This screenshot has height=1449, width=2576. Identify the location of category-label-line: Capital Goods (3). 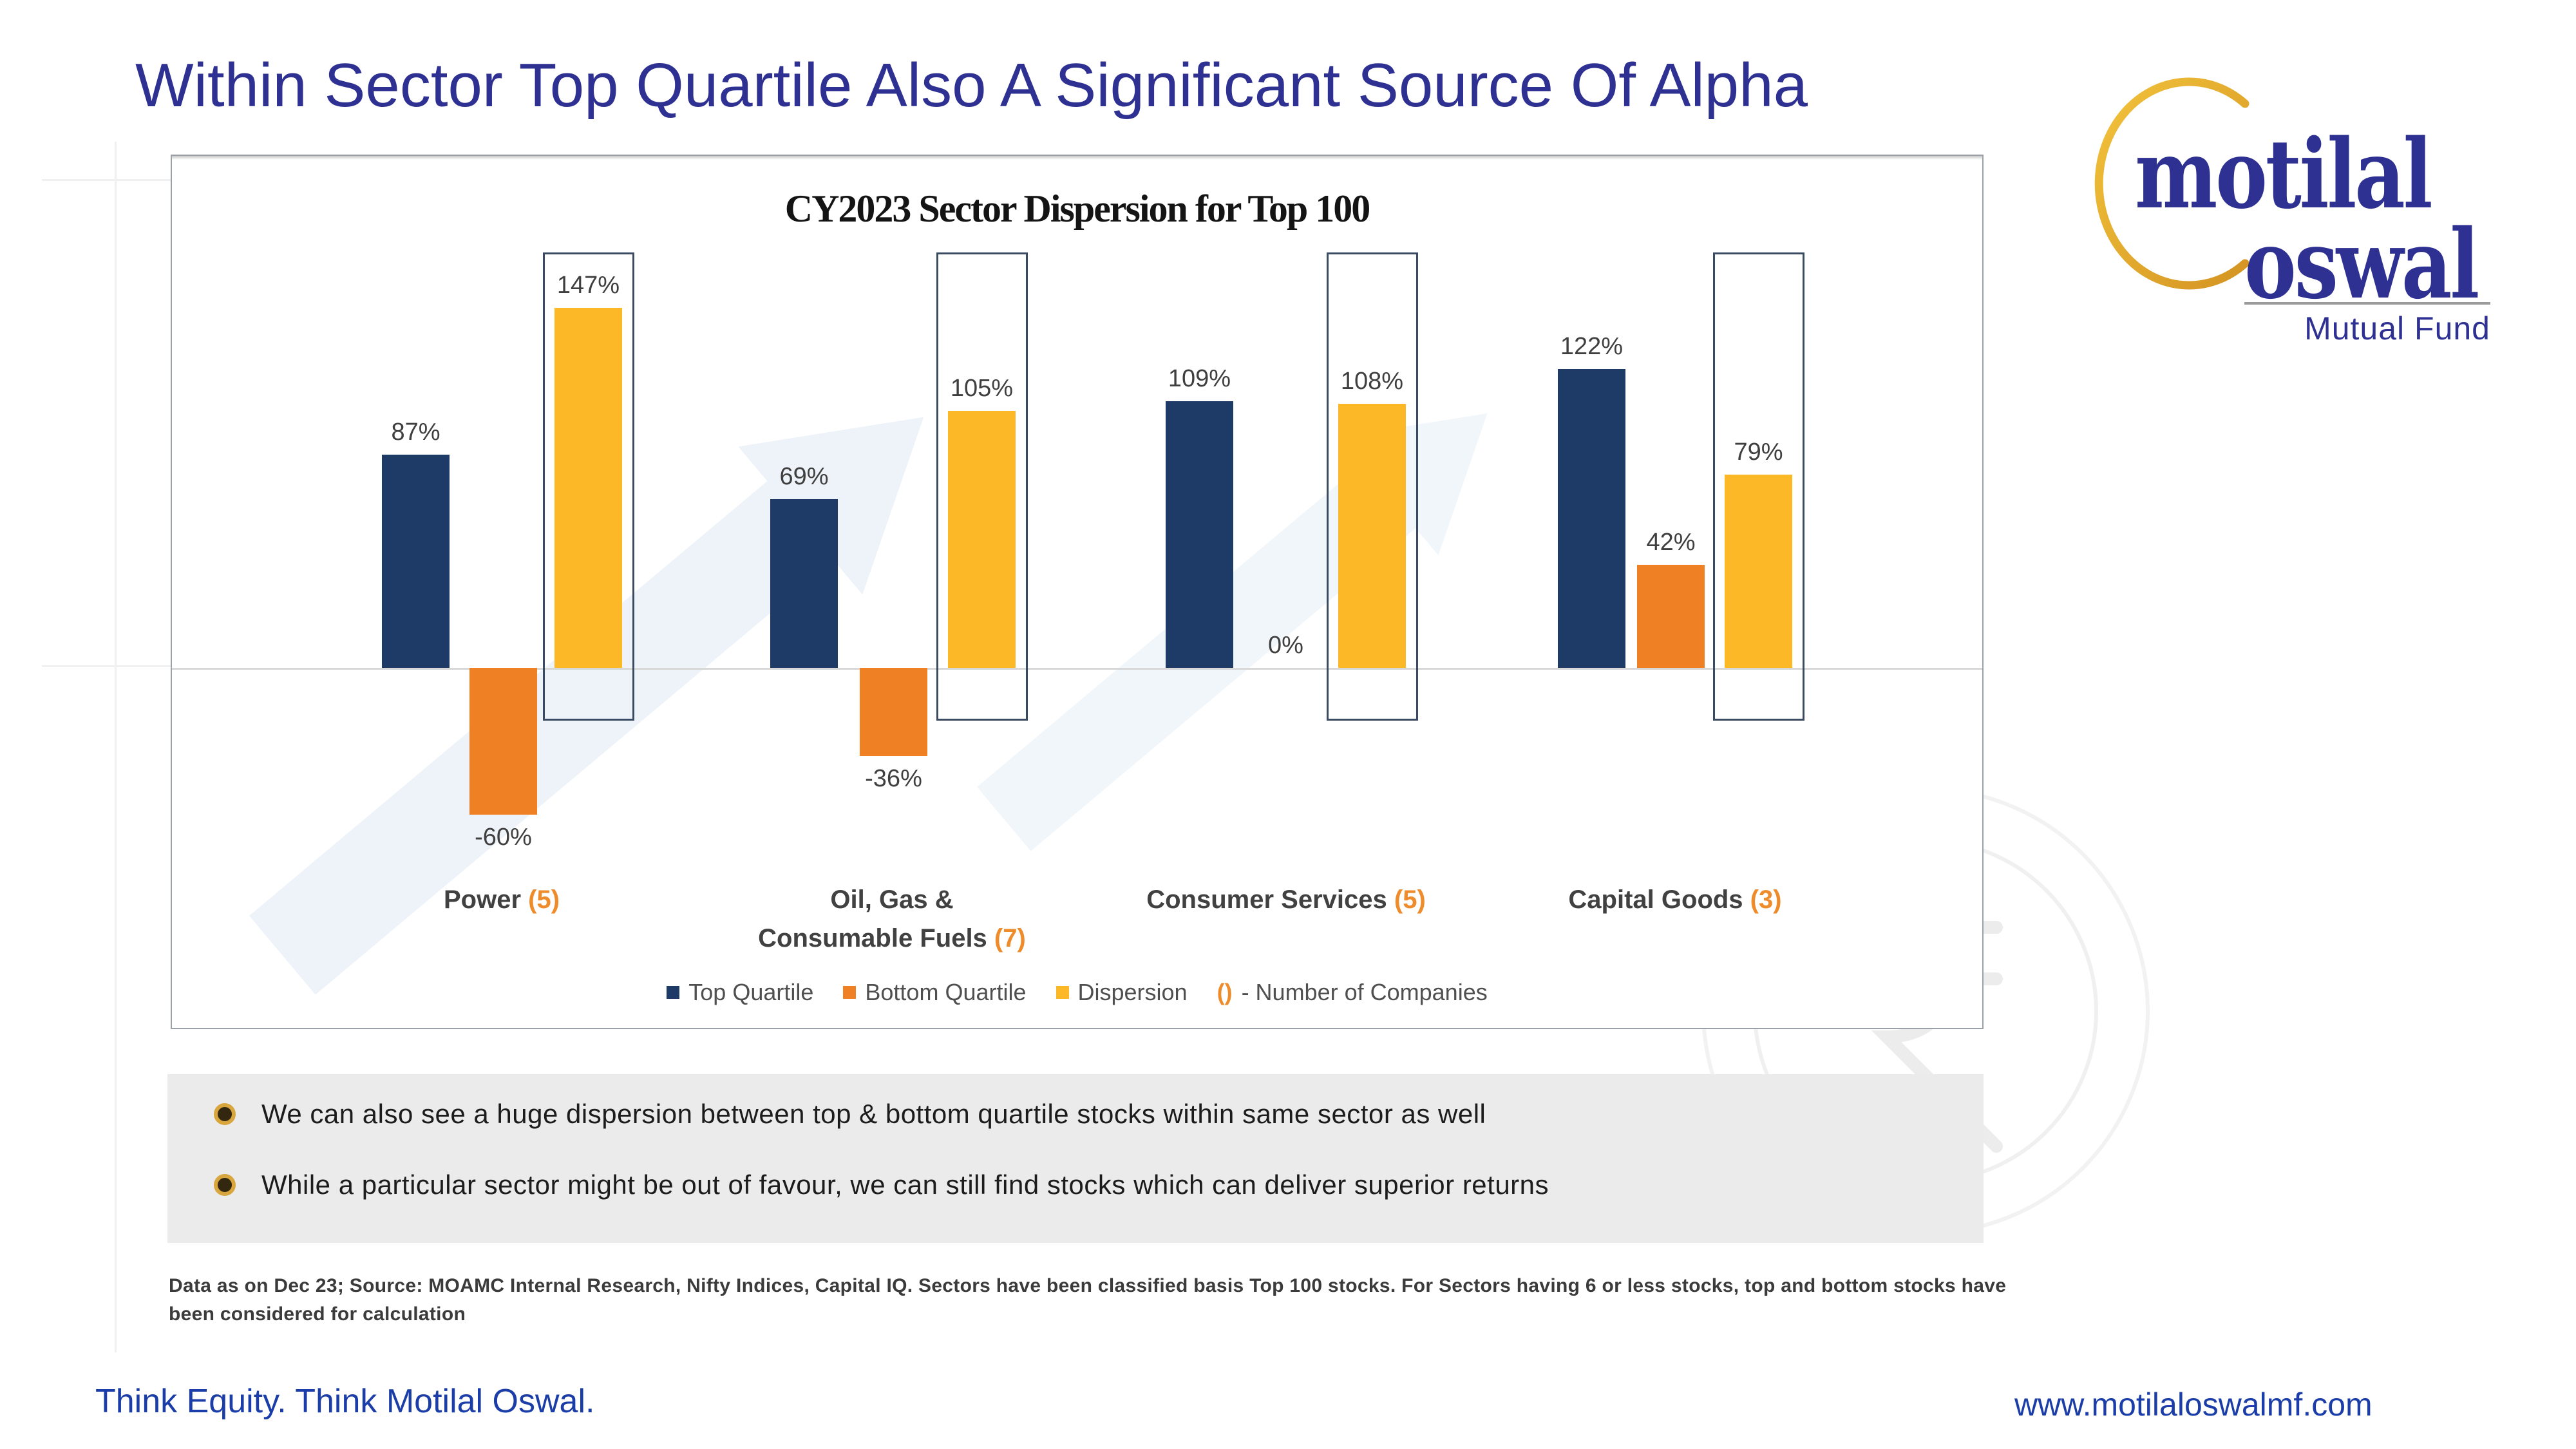
(1675, 900).